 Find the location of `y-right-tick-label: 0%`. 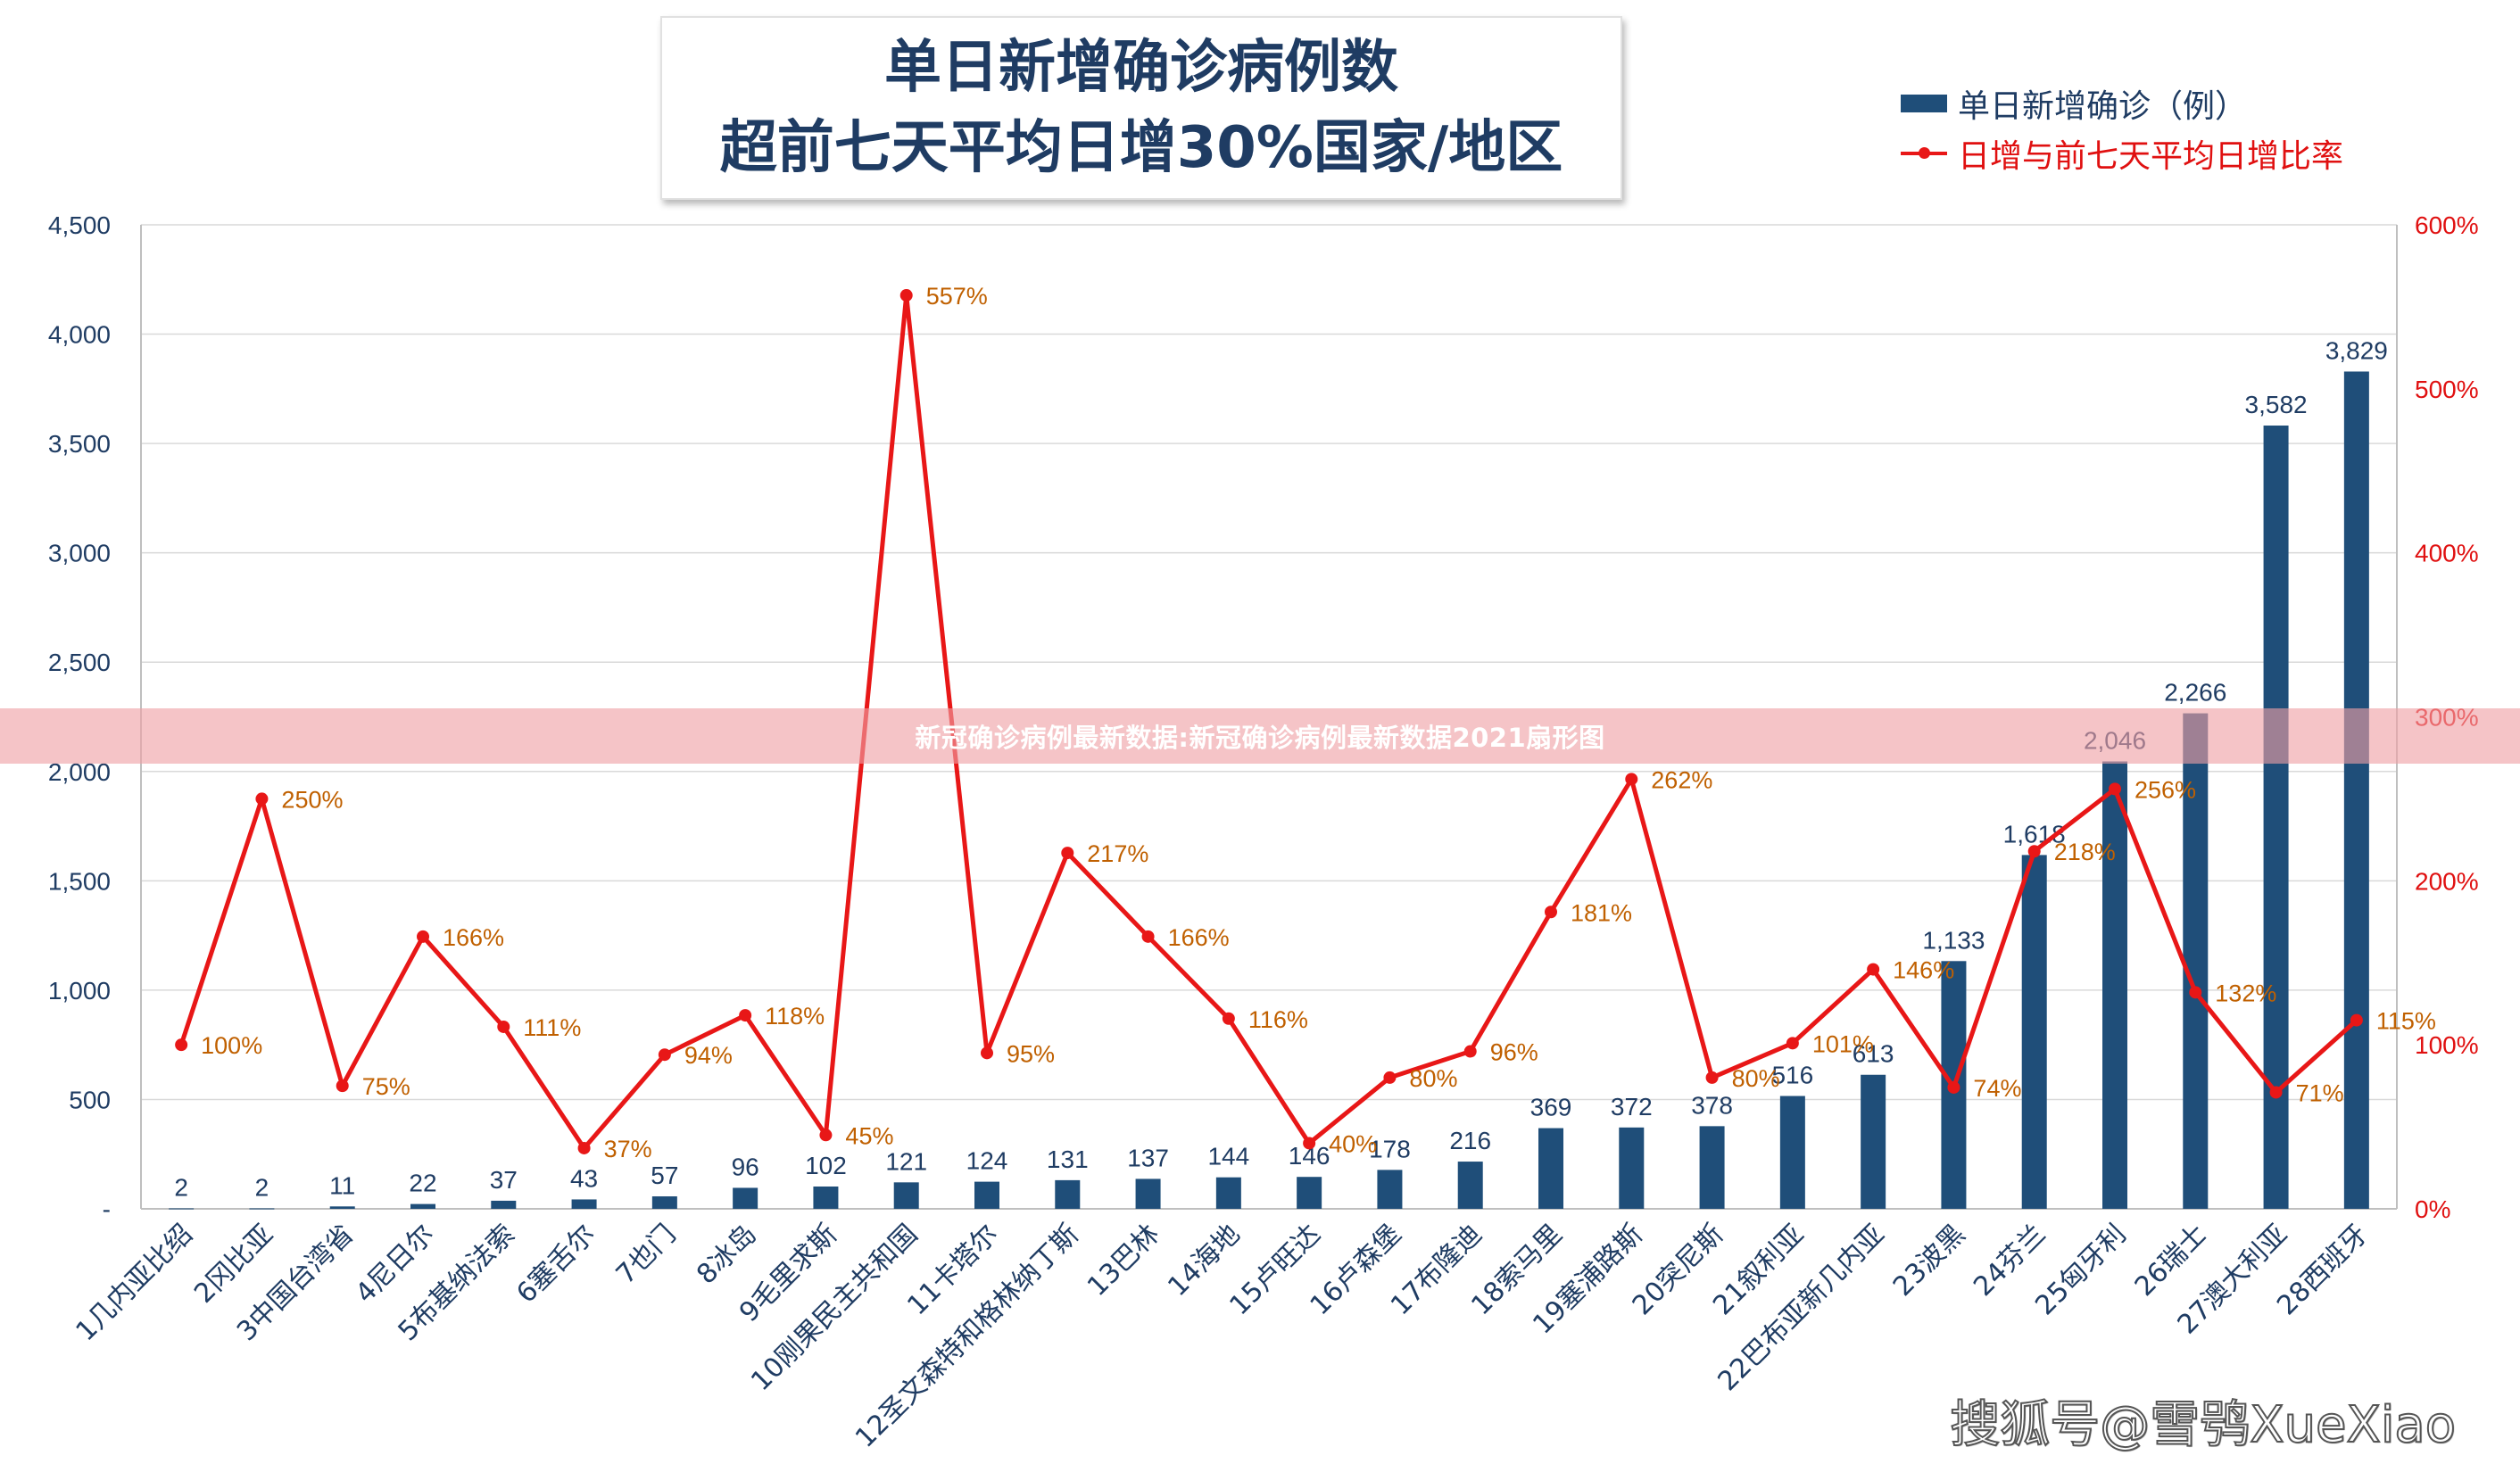

y-right-tick-label: 0% is located at coordinates (2432, 1209).